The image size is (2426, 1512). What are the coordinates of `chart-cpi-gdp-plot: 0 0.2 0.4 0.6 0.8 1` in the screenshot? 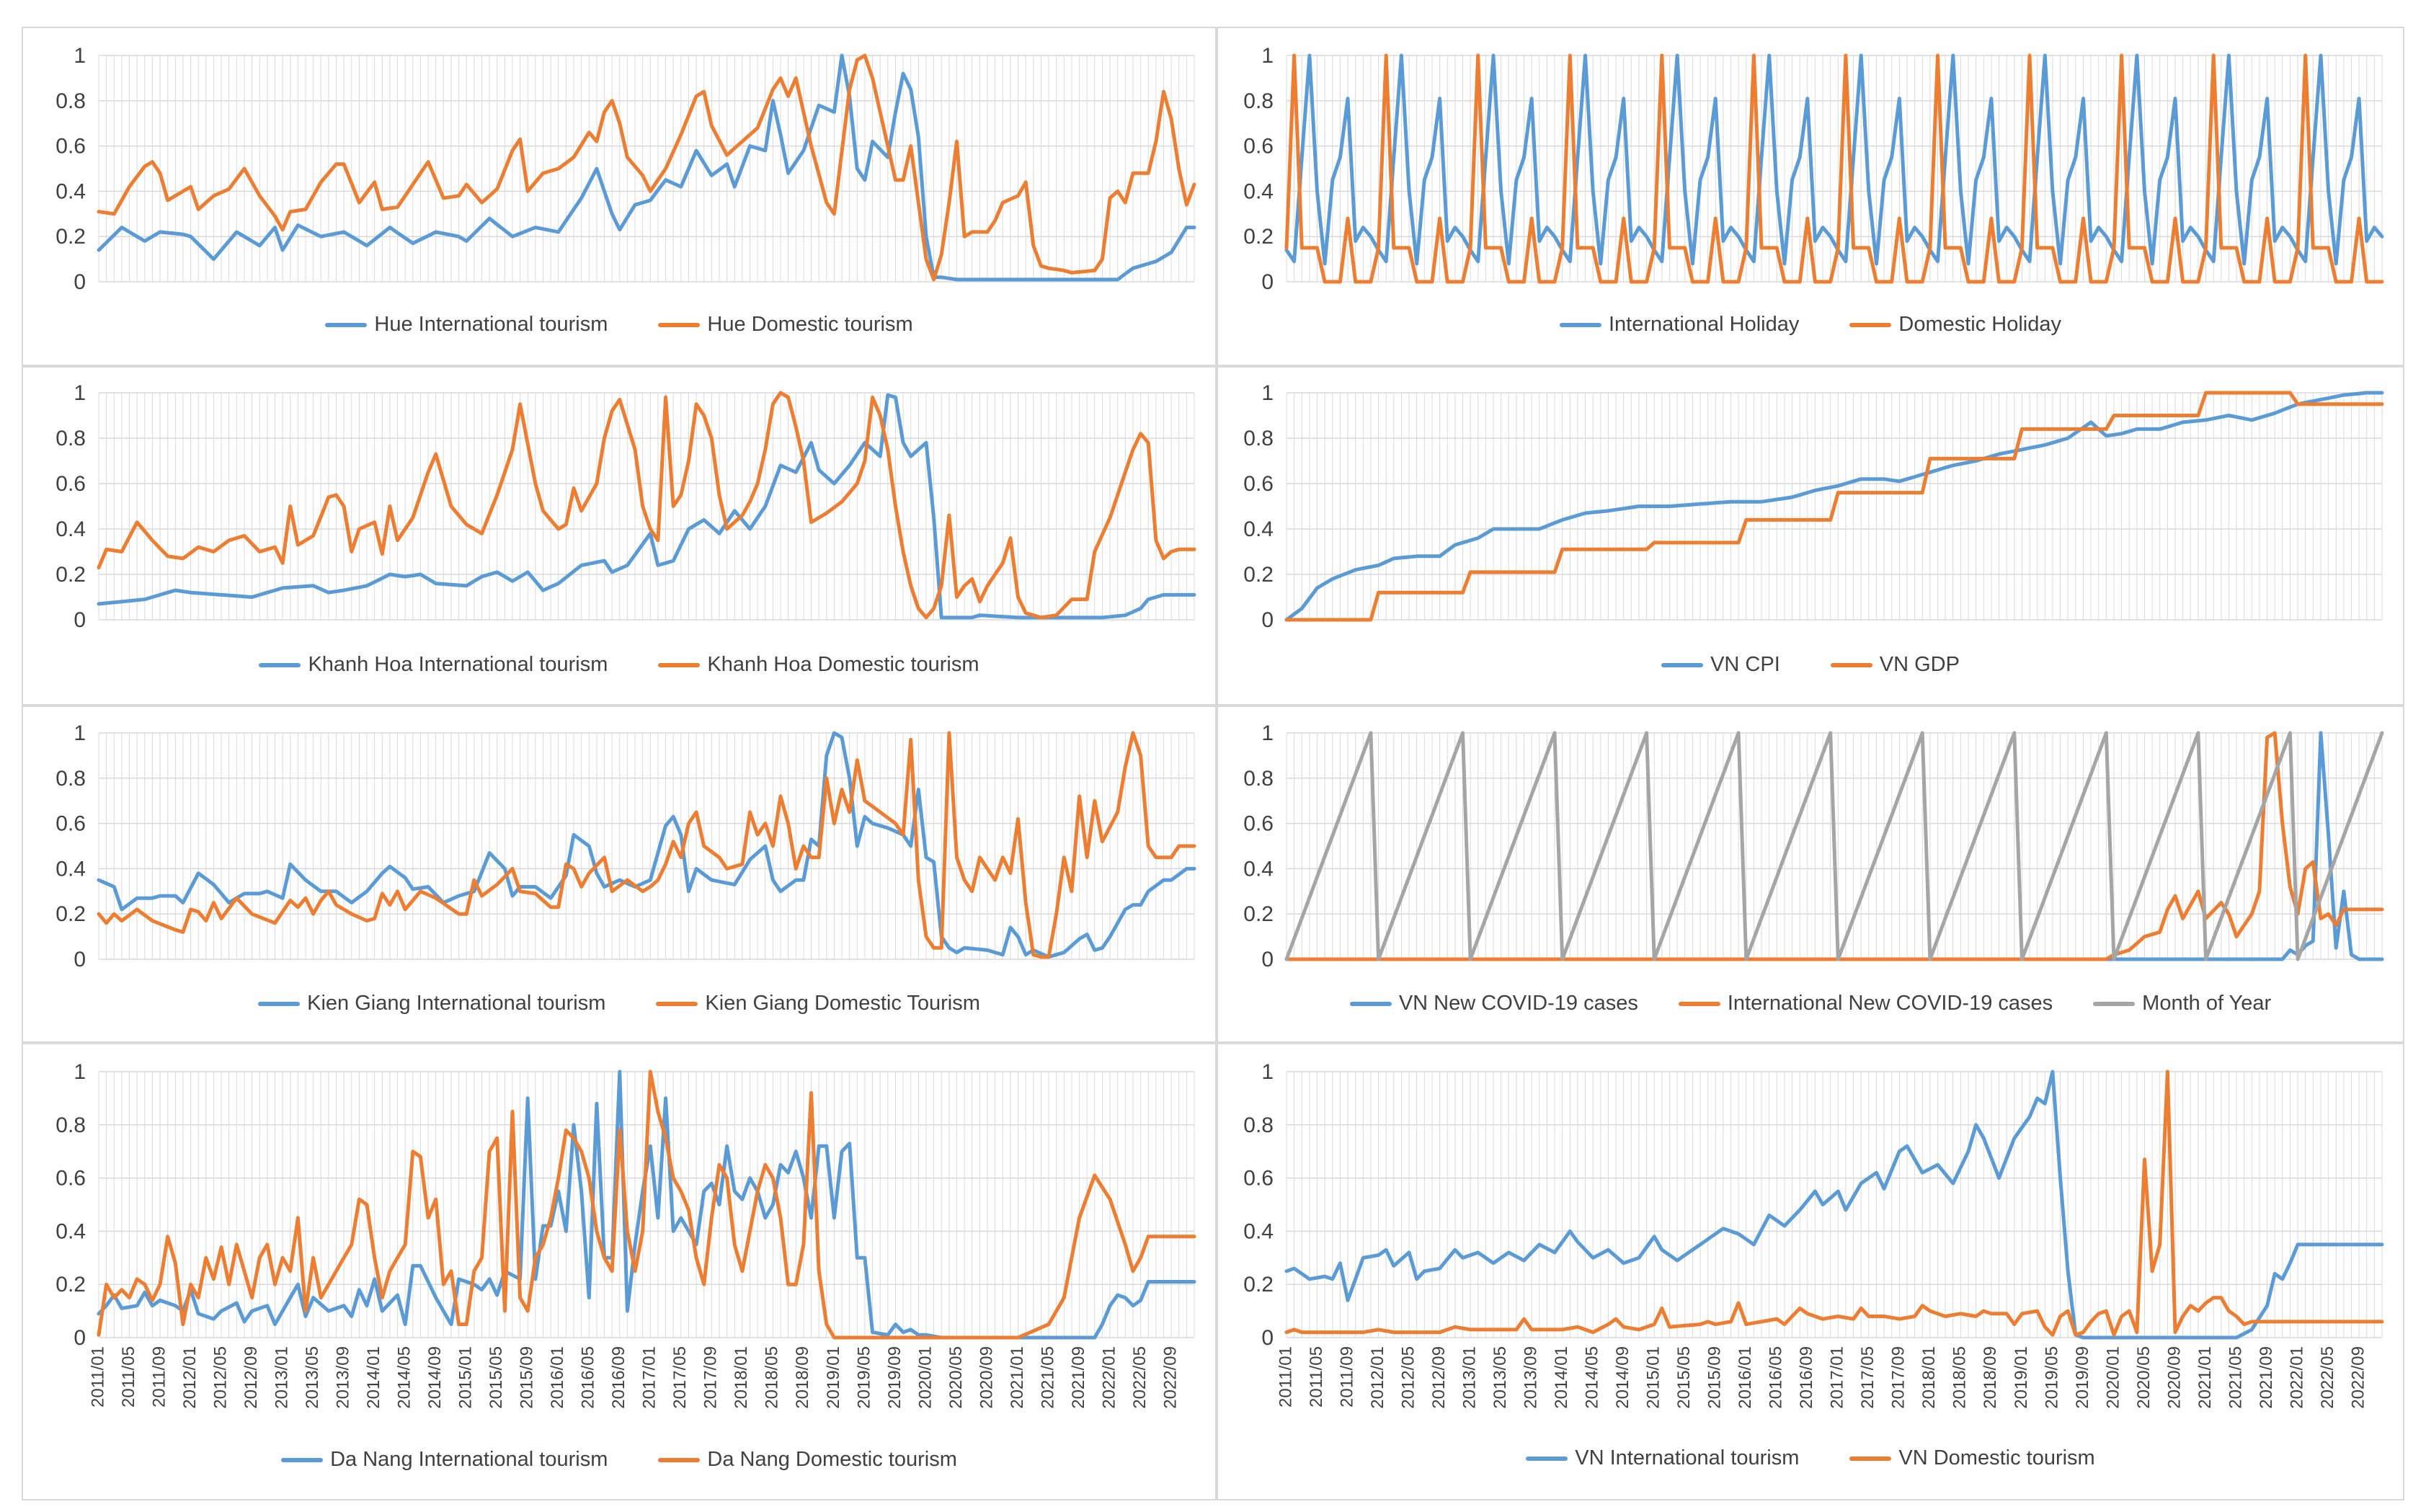 It's located at (1813, 507).